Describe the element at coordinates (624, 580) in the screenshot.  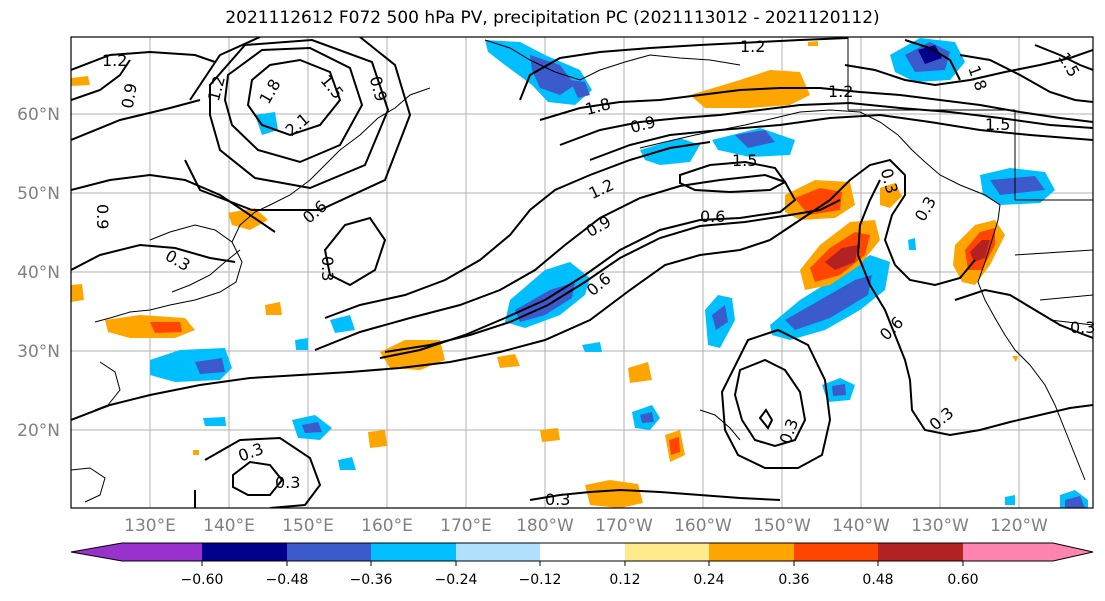
I see `colorbar-tick-label: 0.12` at that location.